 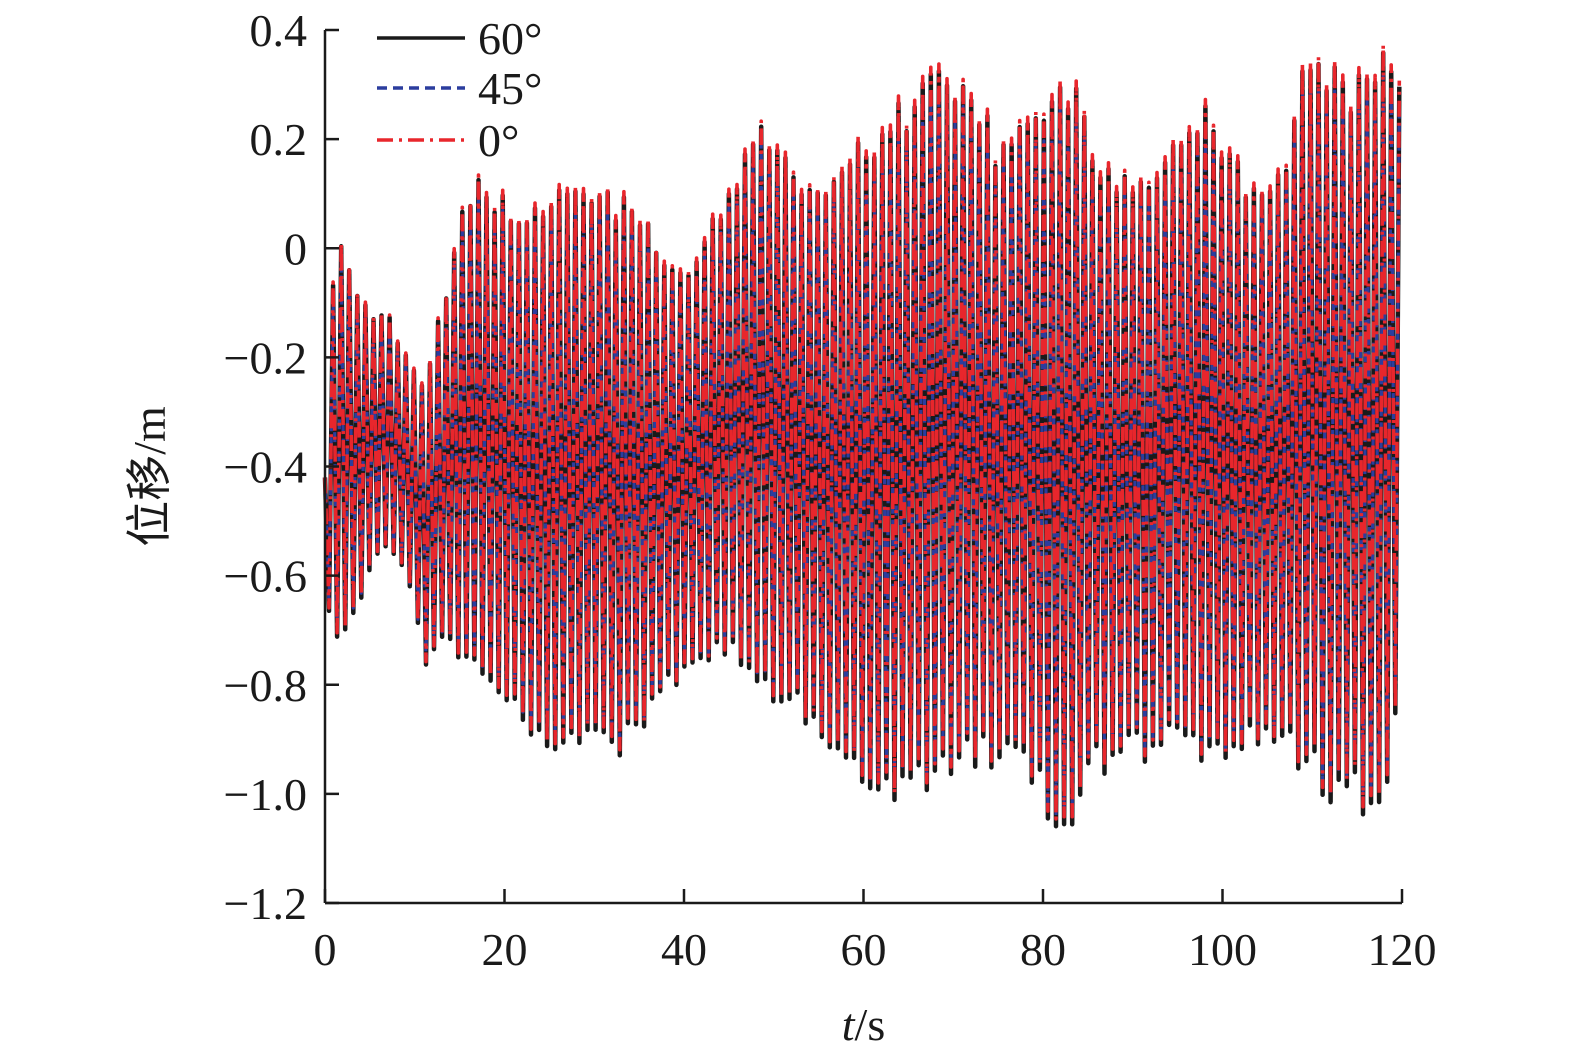 I want to click on y-tick-label: −0.8, so click(x=265, y=685).